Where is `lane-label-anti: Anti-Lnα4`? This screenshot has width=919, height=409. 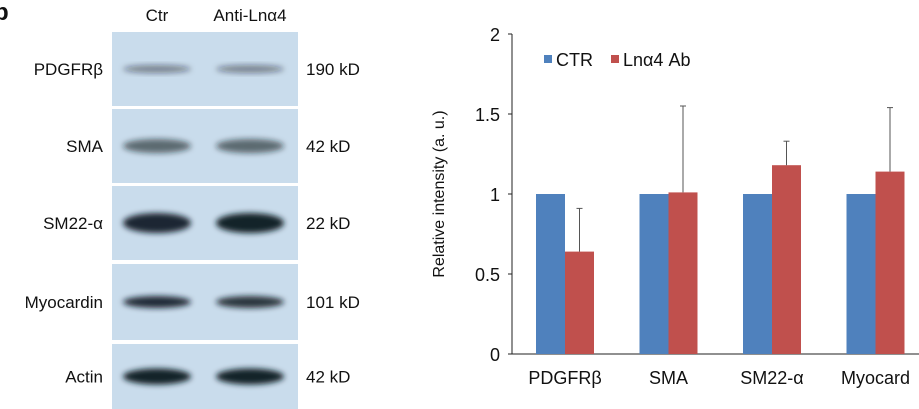 lane-label-anti: Anti-Lnα4 is located at coordinates (249, 15).